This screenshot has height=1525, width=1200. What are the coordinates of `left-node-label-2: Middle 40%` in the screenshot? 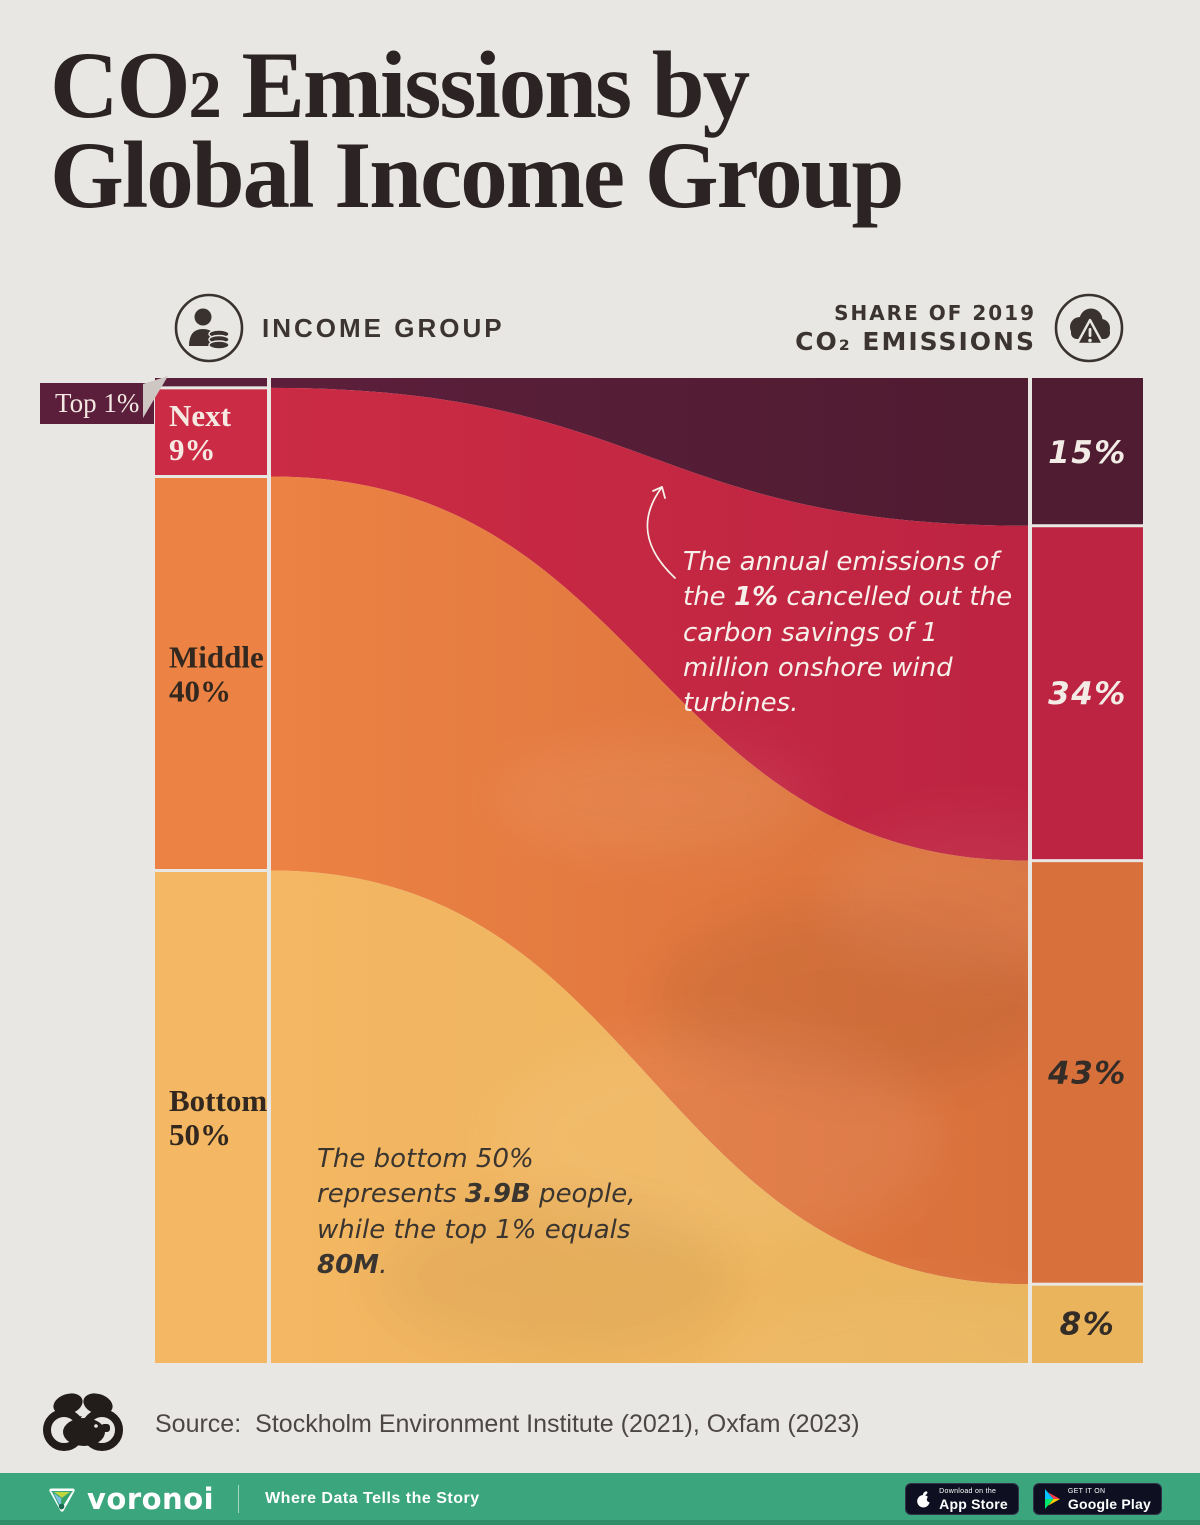 It's located at (216, 674).